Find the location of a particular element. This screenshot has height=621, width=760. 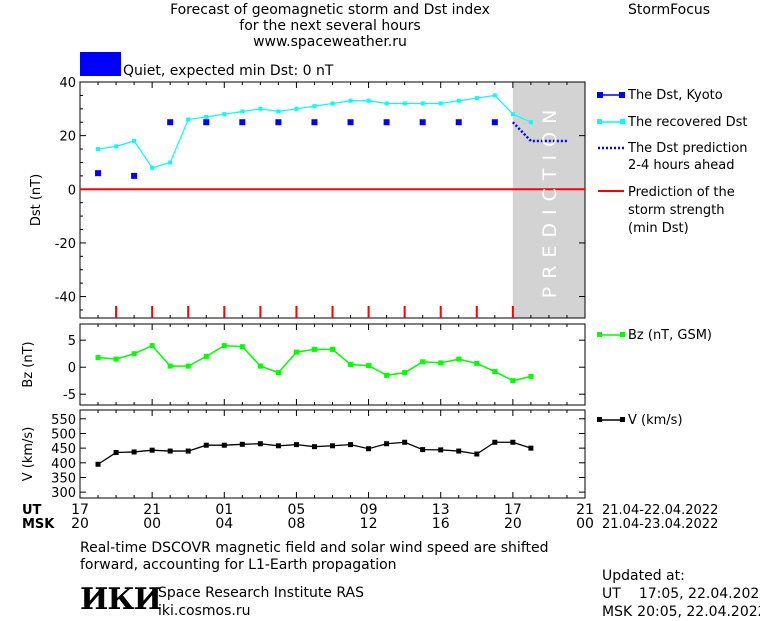

legend-storm-strength-2: storm strength is located at coordinates (676, 210).